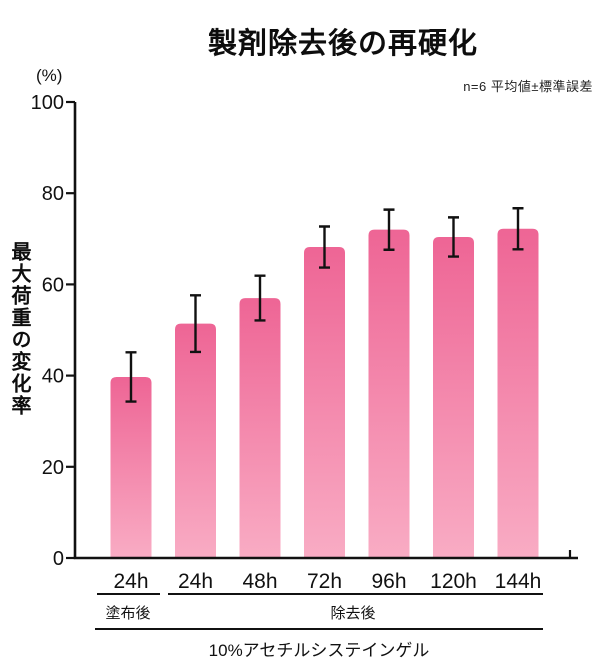  I want to click on y-axis-unit-label: (%), so click(49, 75).